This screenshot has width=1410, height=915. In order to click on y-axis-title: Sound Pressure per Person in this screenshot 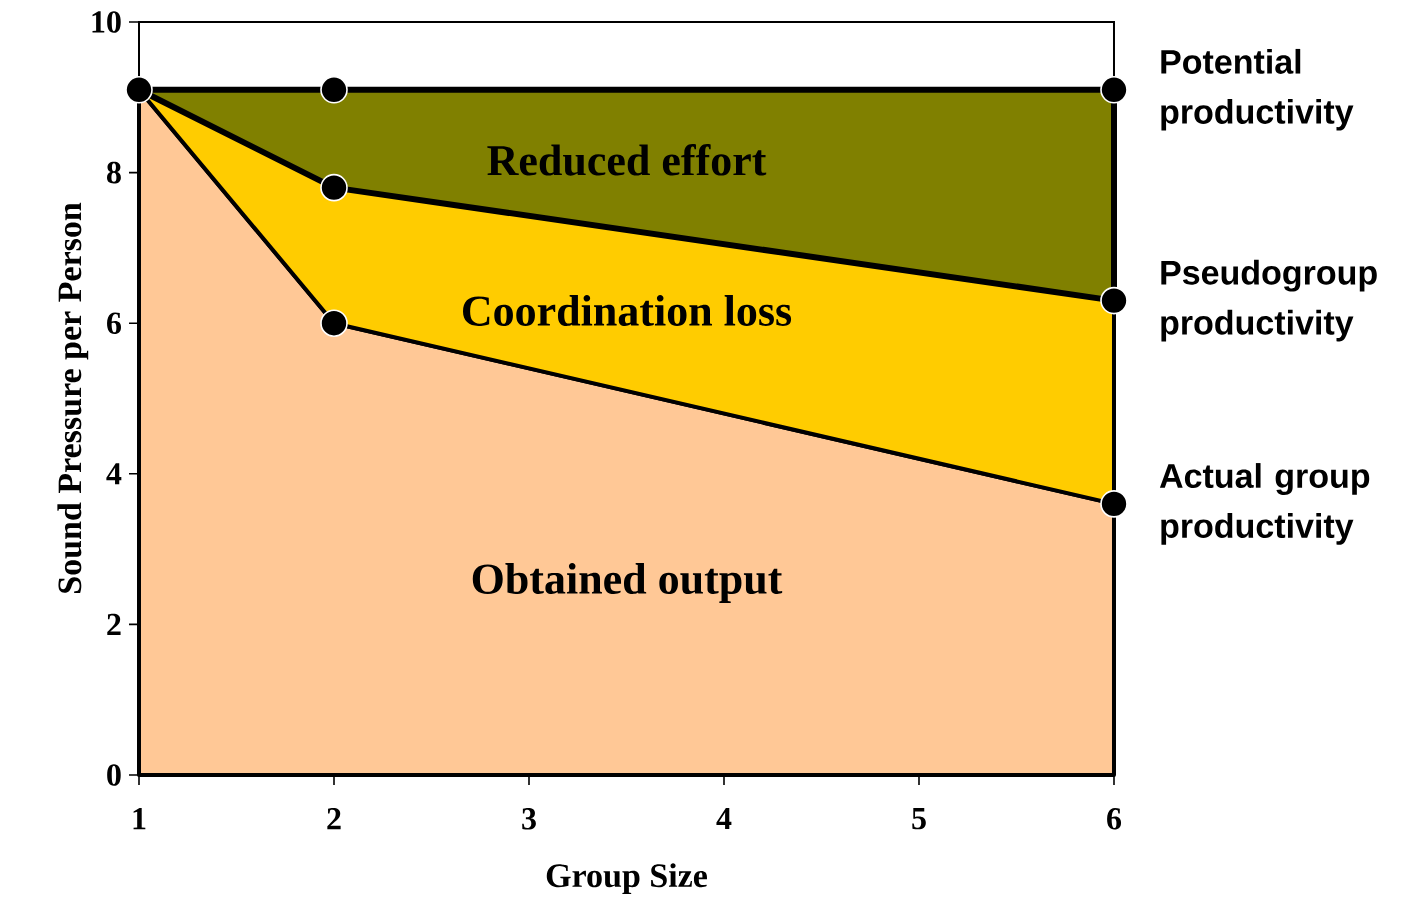, I will do `click(73, 397)`.